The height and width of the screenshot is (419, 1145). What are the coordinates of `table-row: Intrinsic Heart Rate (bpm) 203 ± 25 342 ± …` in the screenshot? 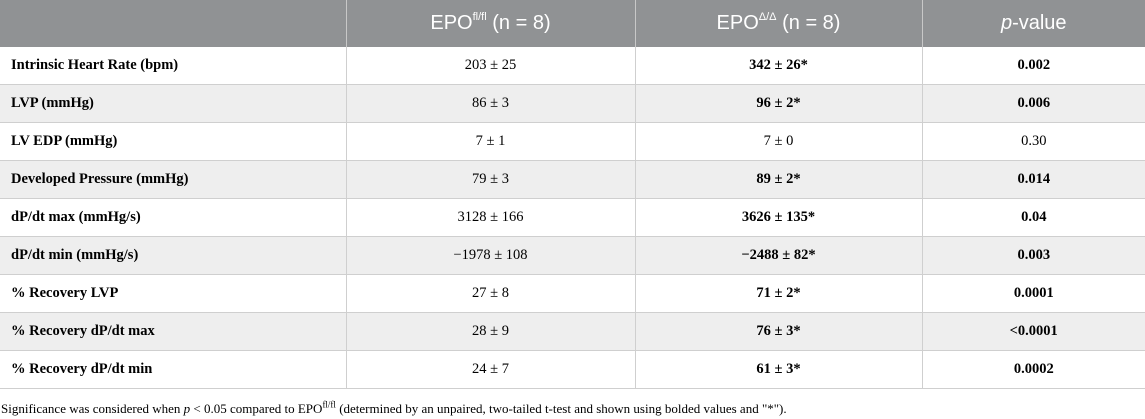 It's located at (572, 66).